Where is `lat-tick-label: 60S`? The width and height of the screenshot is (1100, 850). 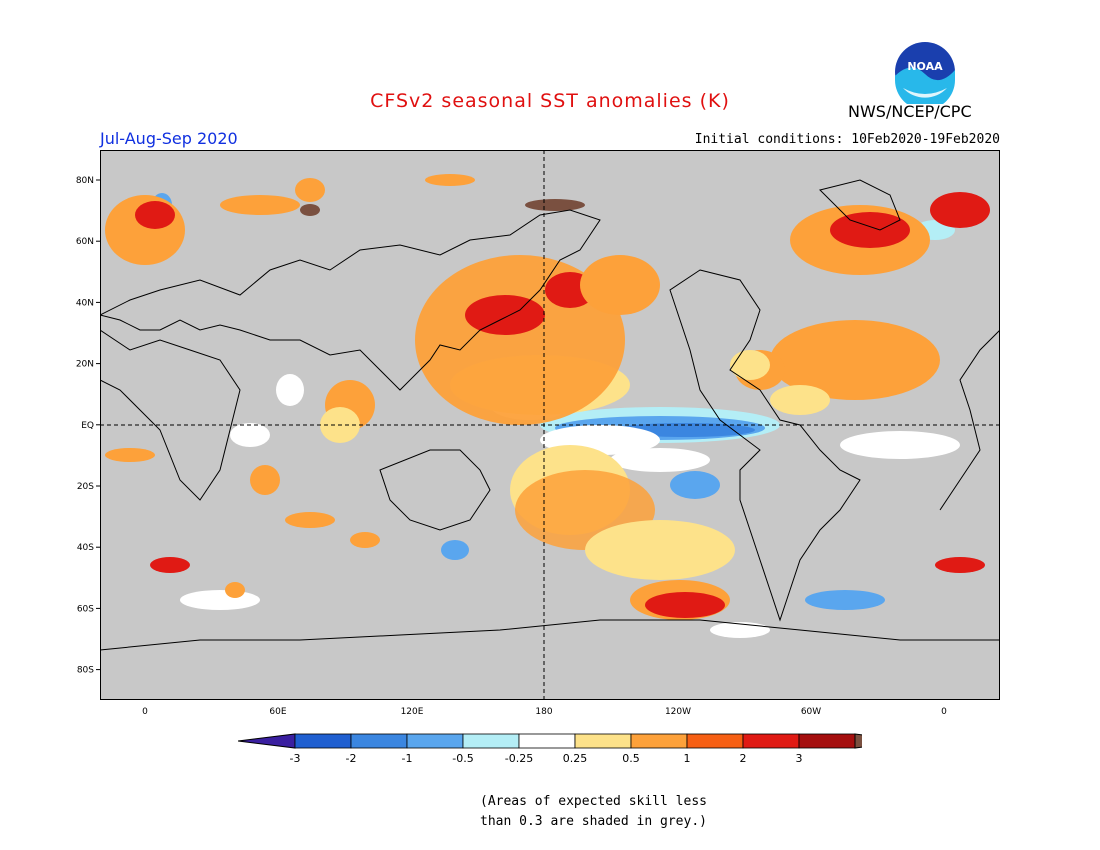 lat-tick-label: 60S is located at coordinates (85, 609).